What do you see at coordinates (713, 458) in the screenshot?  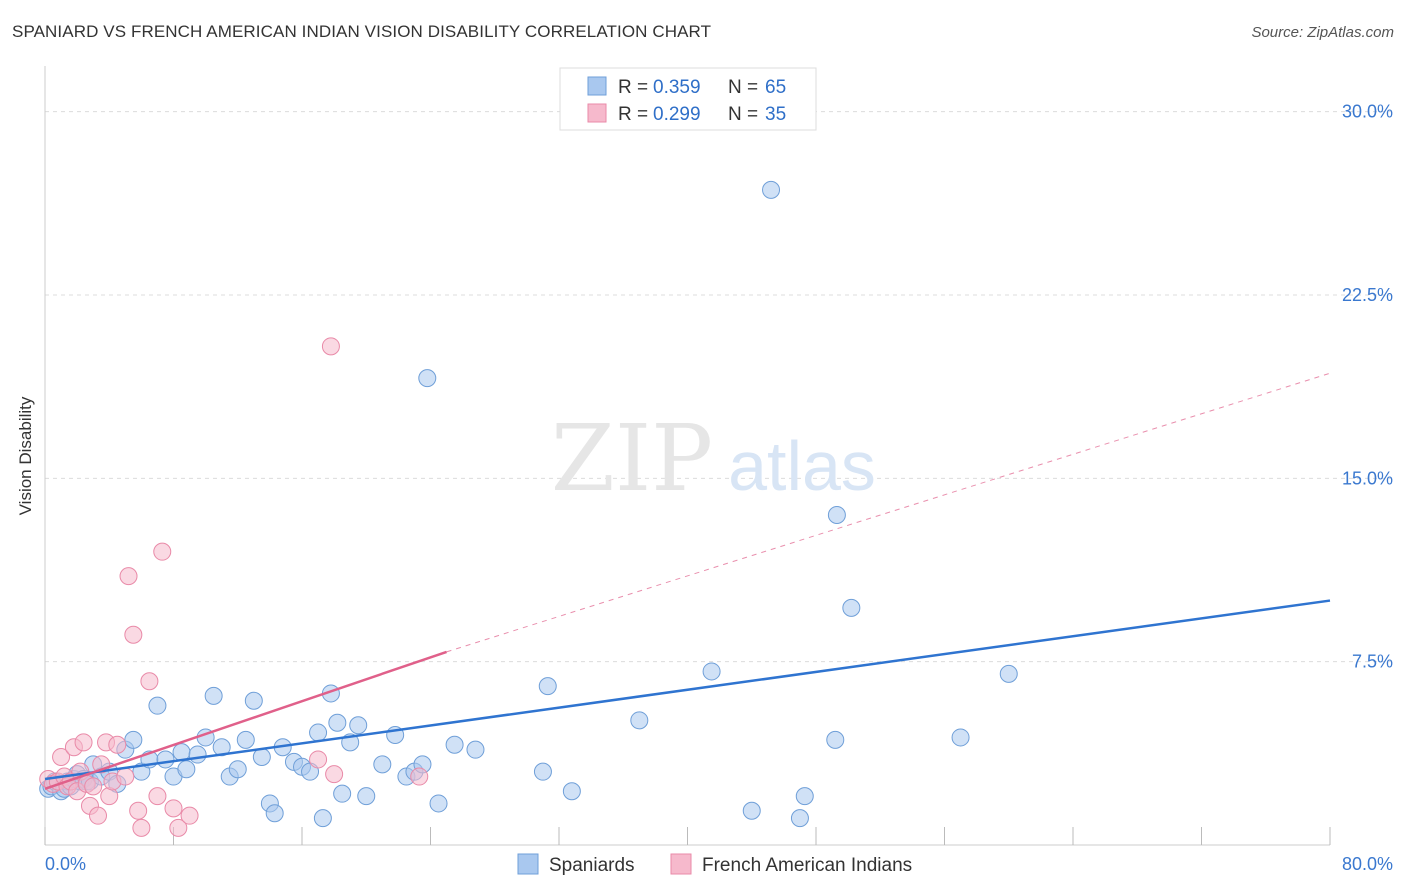 I see `watermark: ZIP atlas` at bounding box center [713, 458].